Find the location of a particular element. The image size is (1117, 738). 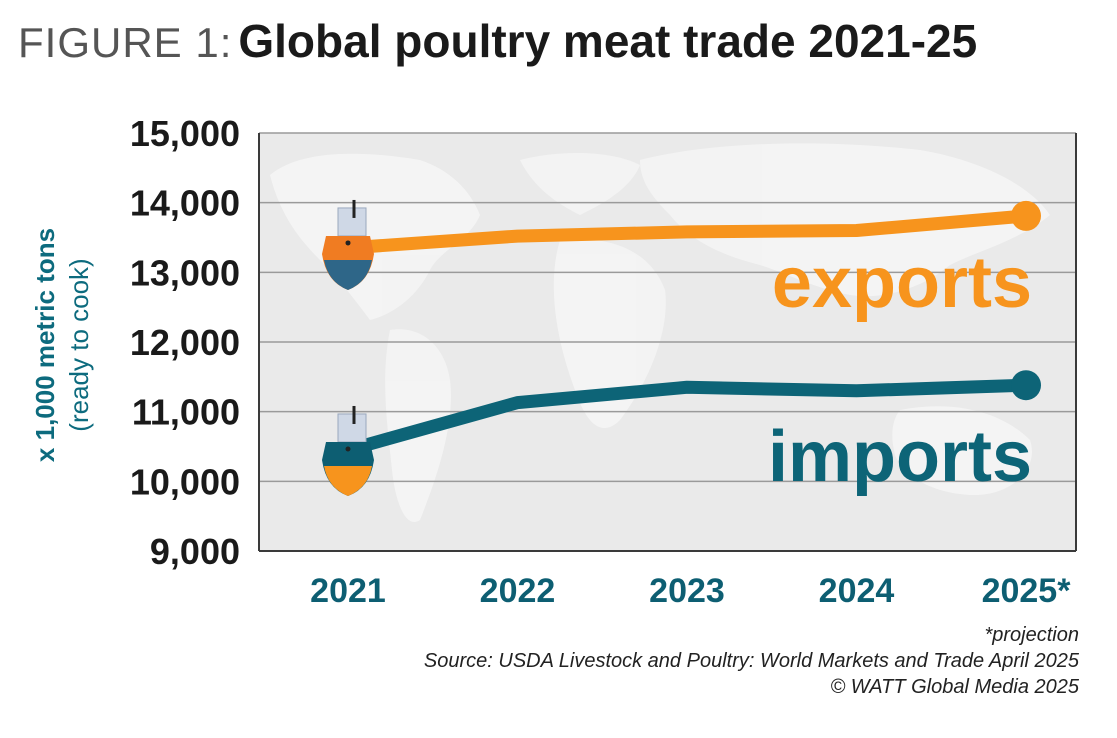

y-tick-label: 14,000 is located at coordinates (185, 203).